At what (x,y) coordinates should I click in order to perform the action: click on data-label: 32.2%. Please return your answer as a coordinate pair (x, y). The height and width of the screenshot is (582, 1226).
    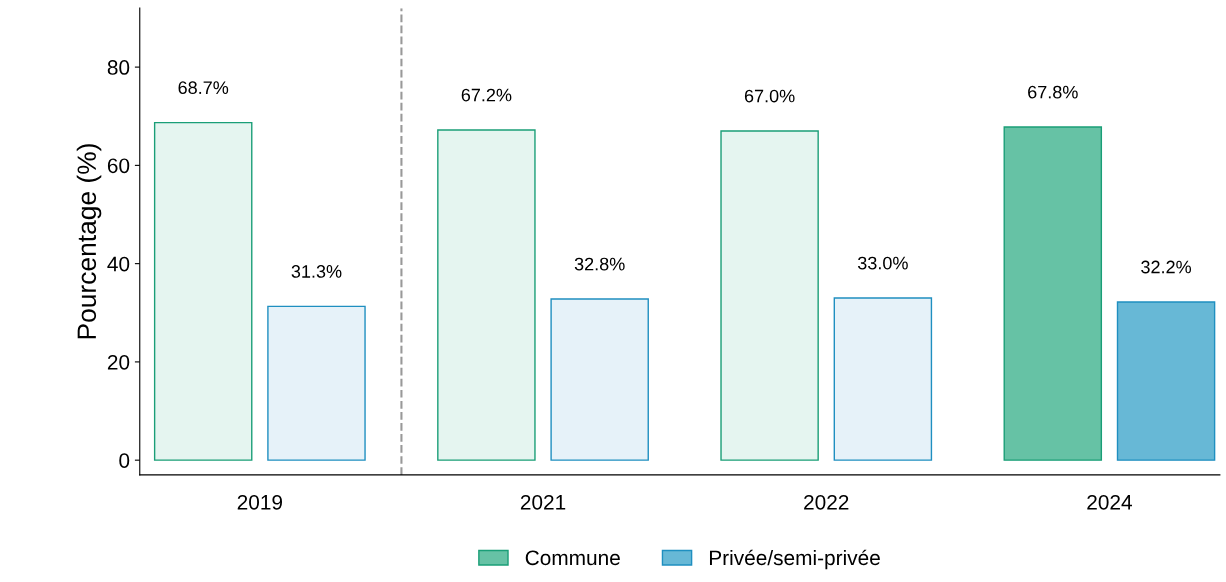
    Looking at the image, I should click on (1166, 267).